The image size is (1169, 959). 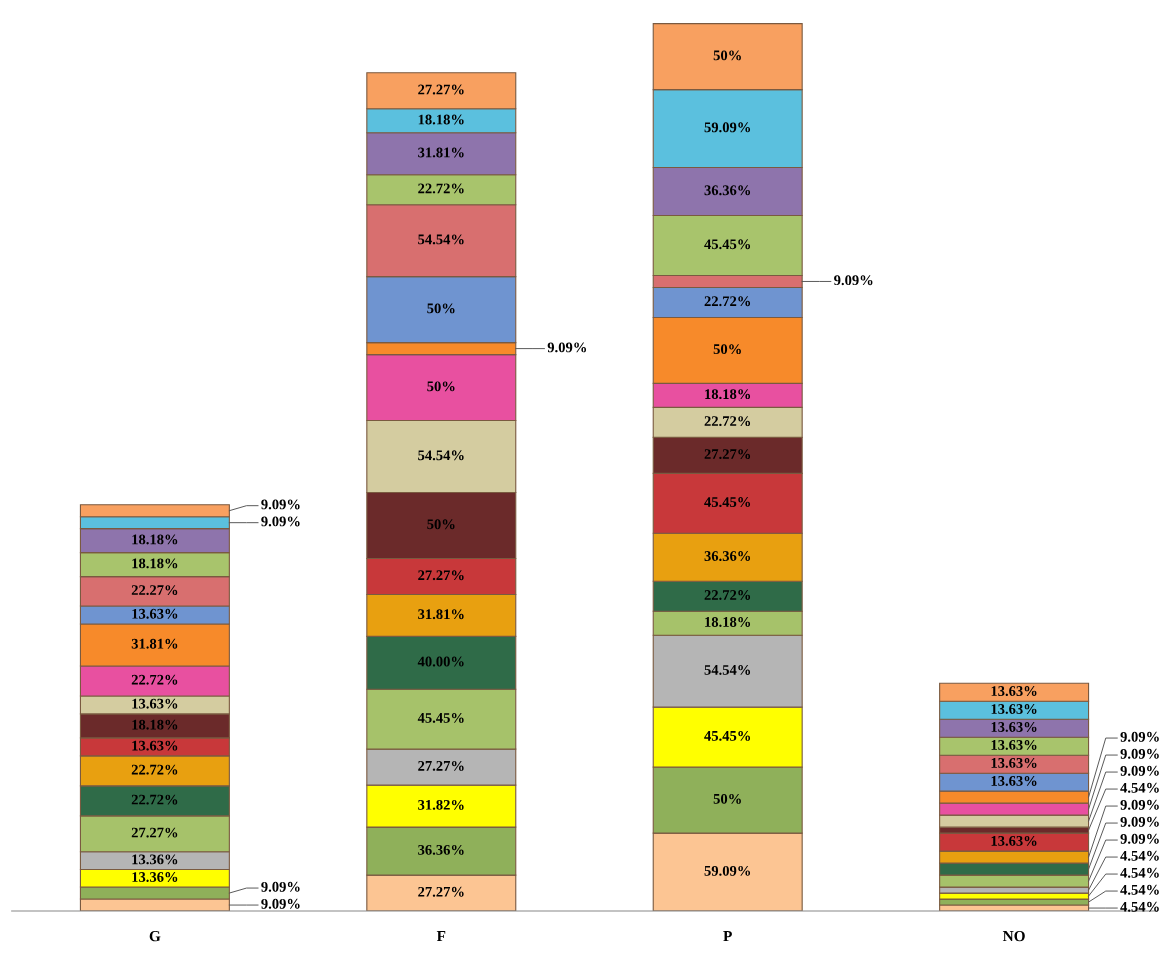 I want to click on x-tick-label: F, so click(x=441, y=936).